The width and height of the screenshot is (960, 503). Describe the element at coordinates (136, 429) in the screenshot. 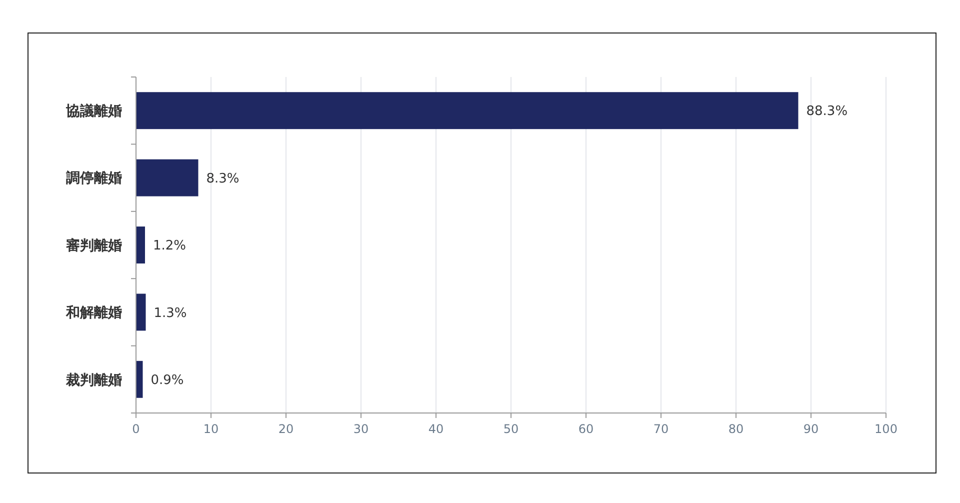

I see `x-tick-label: 0` at that location.